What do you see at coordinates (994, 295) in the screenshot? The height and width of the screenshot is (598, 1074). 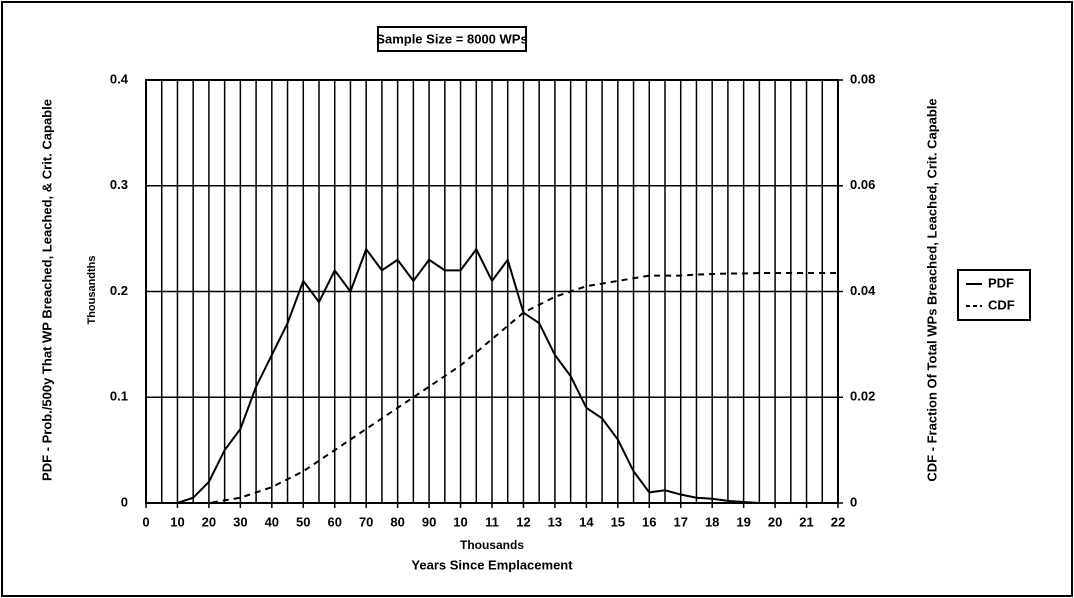 I see `legend-box` at bounding box center [994, 295].